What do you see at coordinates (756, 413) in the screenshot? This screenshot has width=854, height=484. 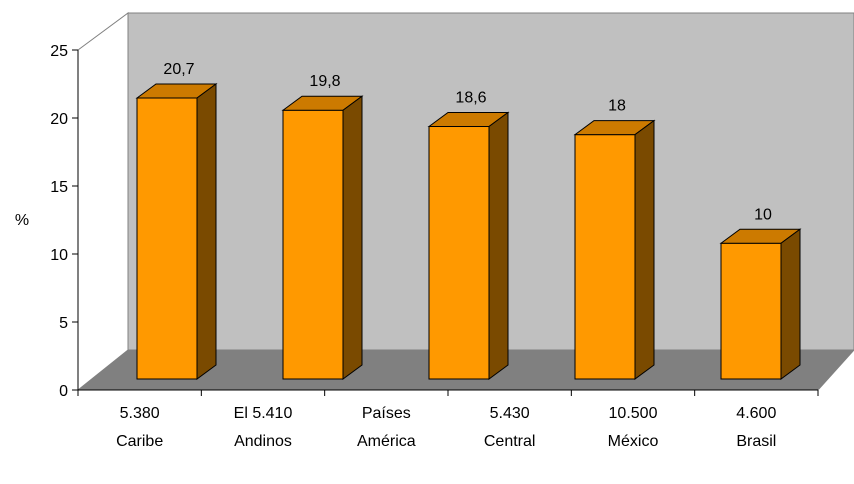 I see `x-tick-label: 4.600` at bounding box center [756, 413].